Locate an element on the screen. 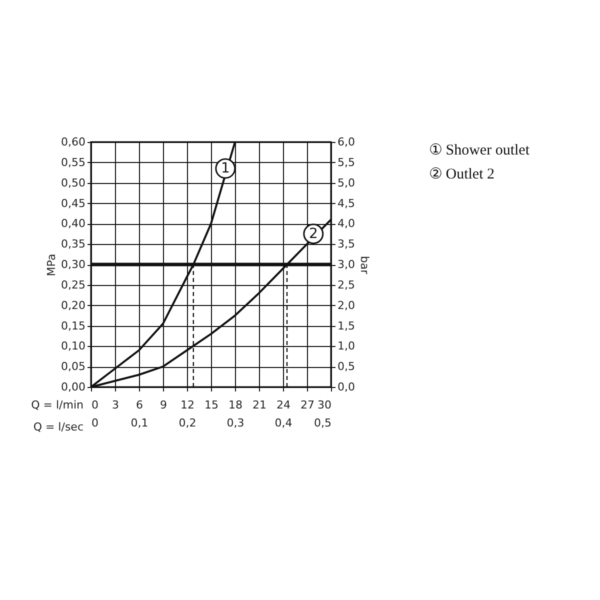  y-tick-label: 0,55 is located at coordinates (73, 162).